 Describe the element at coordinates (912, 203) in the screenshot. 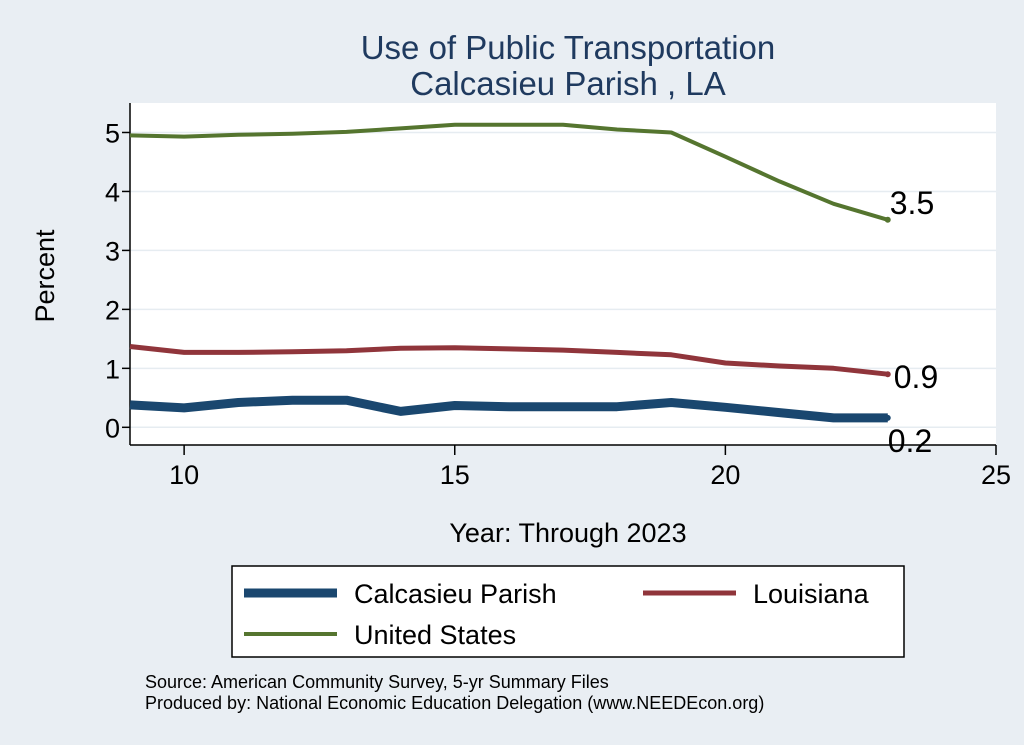

I see `end-value-label: 3.5` at that location.